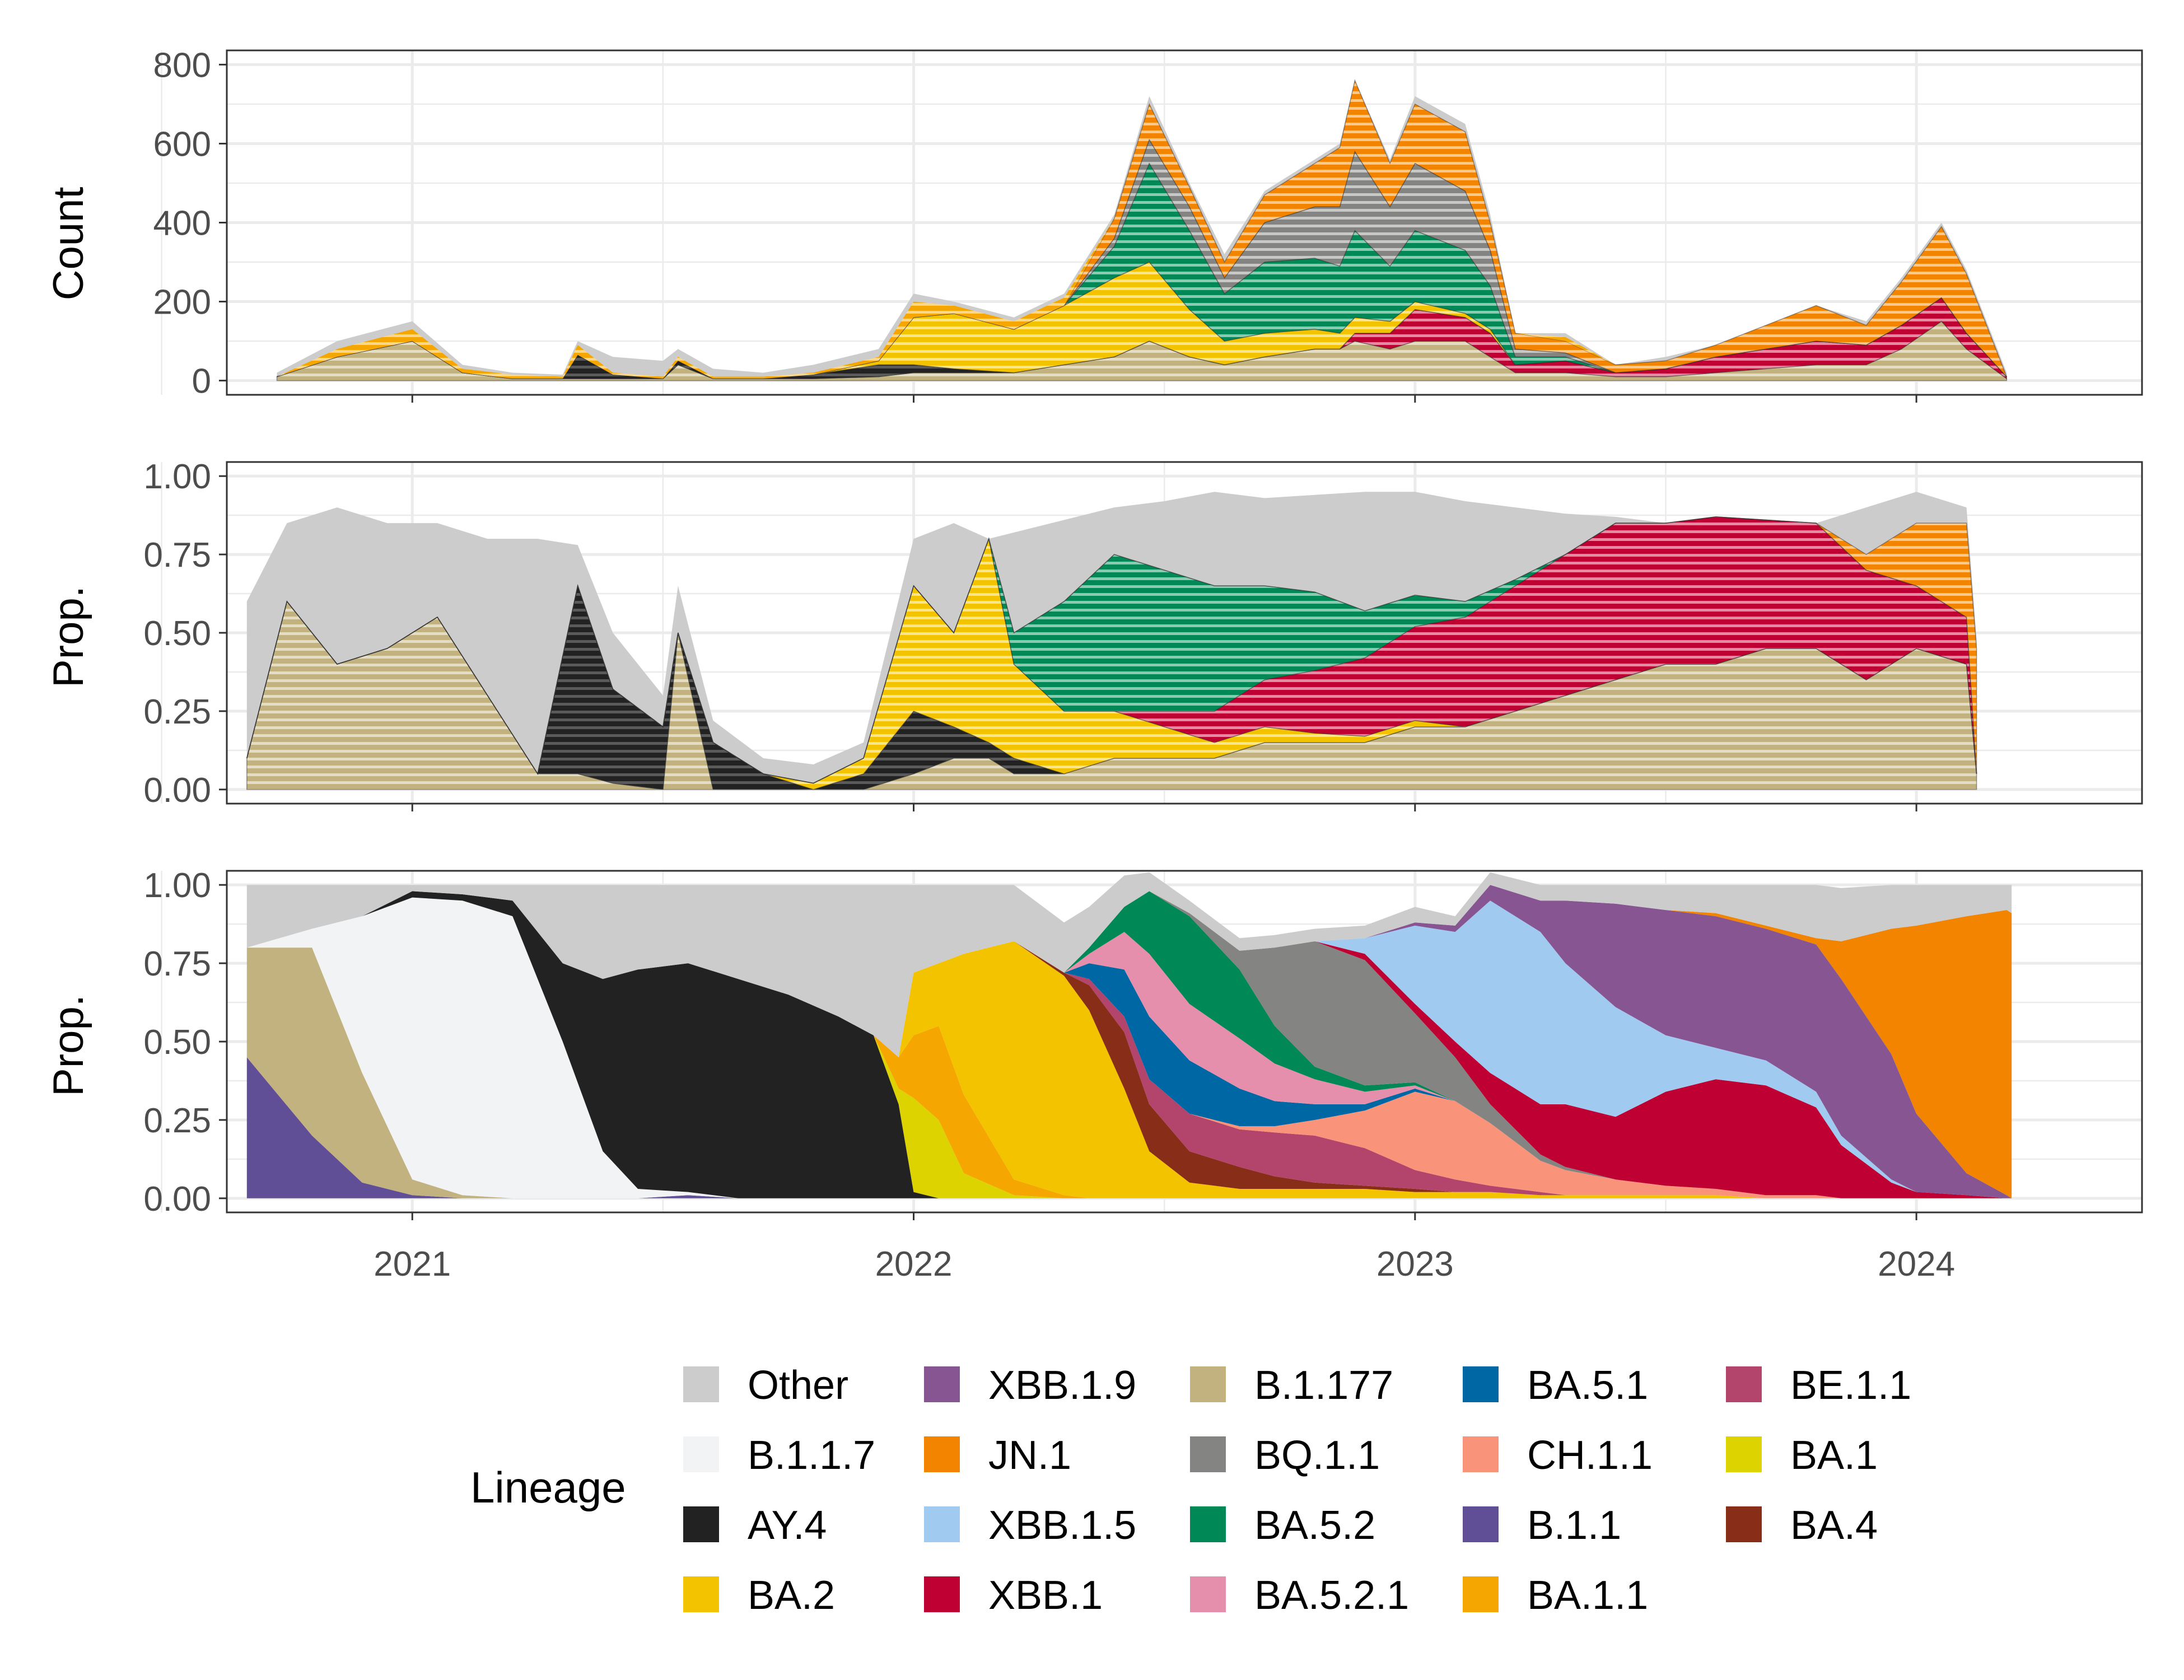 Image resolution: width=2184 pixels, height=1680 pixels. What do you see at coordinates (1917, 1264) in the screenshot?
I see `x-tick-label: 2024` at bounding box center [1917, 1264].